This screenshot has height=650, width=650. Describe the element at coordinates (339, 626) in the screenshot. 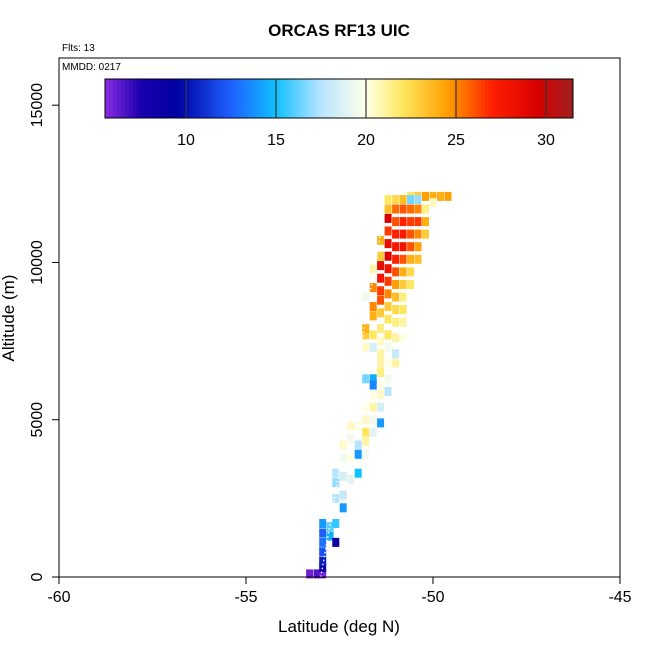

I see `x-axis-label: Latitude (deg N)` at that location.